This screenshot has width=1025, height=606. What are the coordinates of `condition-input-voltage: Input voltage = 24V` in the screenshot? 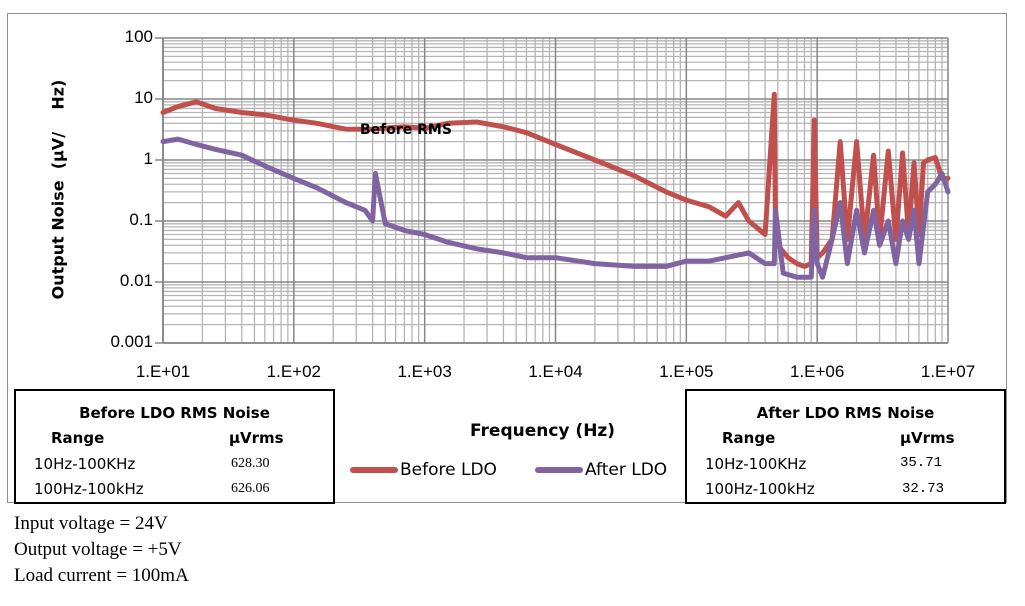 It's located at (91, 523).